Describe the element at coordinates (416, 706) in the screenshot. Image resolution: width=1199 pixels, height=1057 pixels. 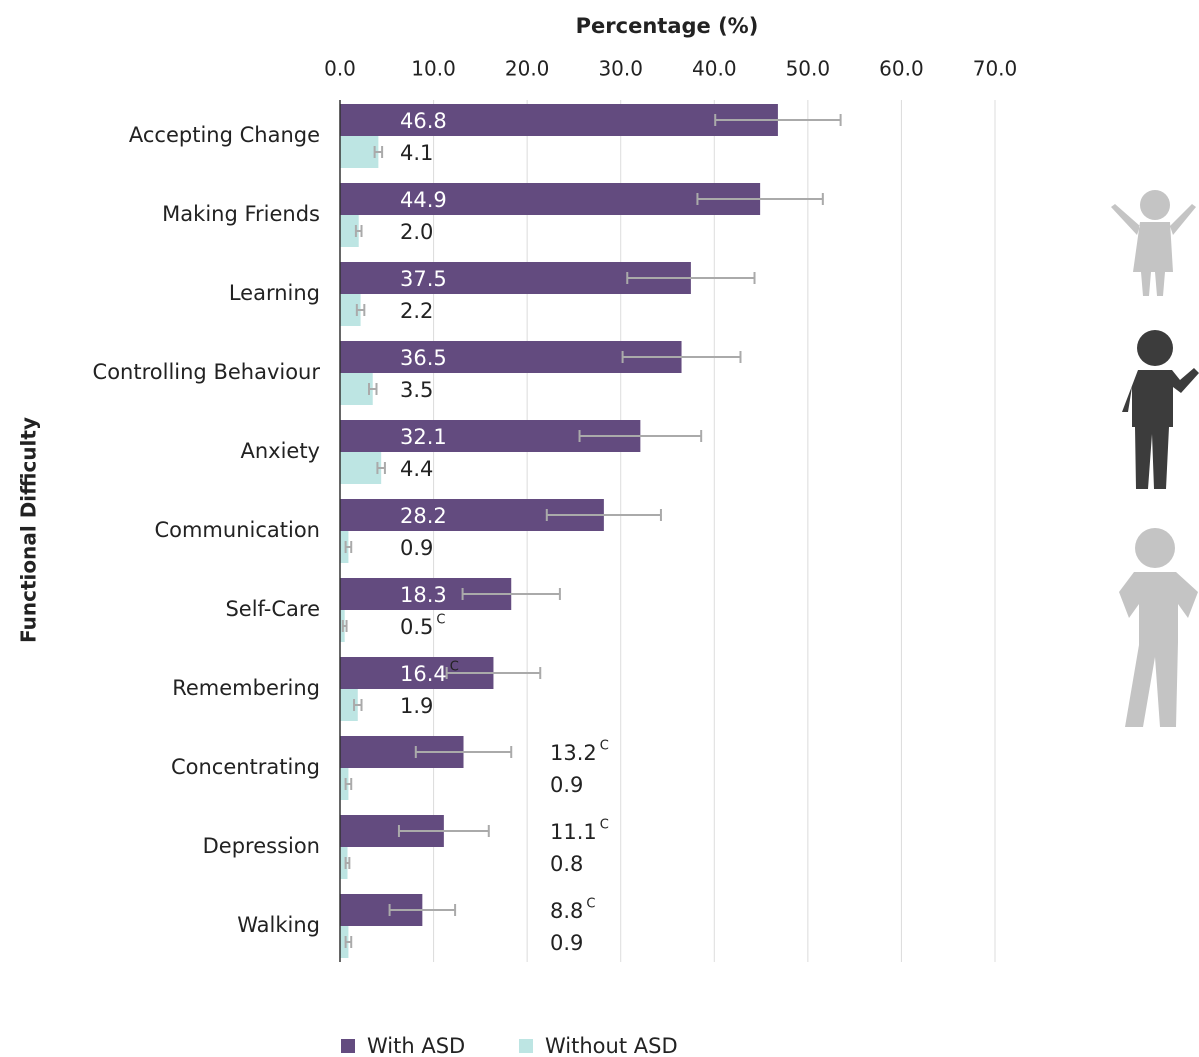
I see `value-label: 1.9` at that location.